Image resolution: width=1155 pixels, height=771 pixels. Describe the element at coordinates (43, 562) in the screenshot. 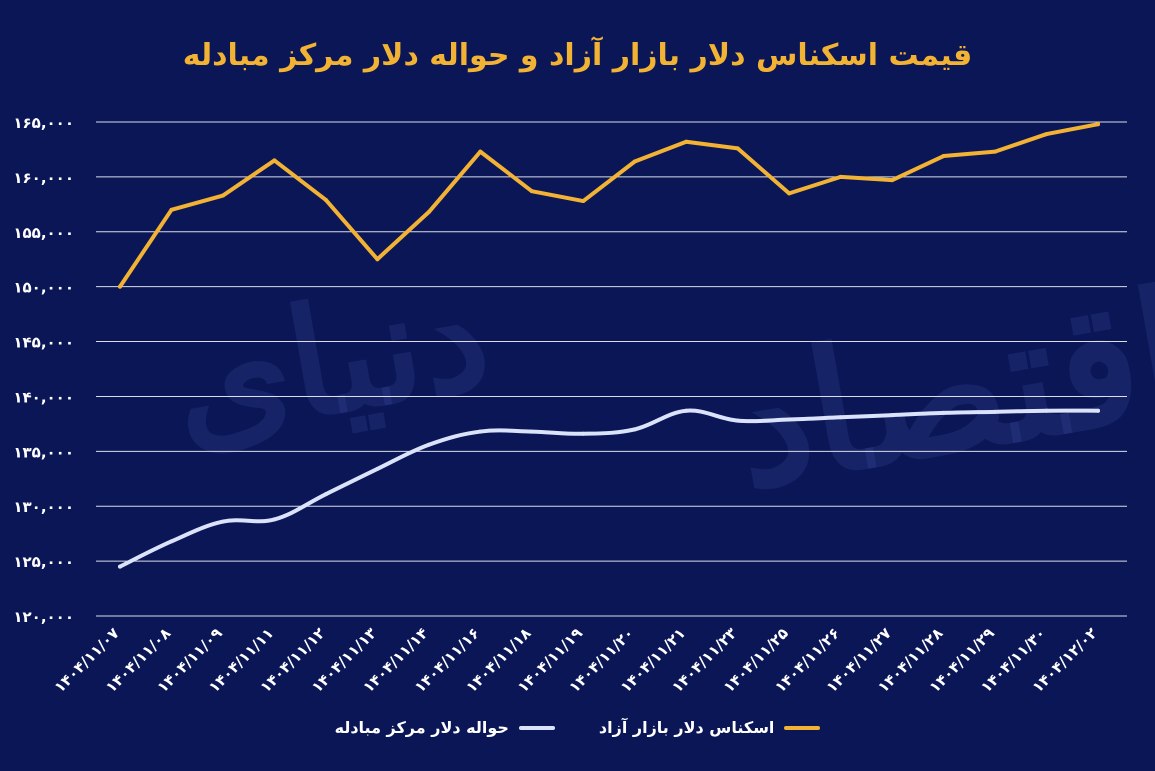

I see `y-tick-label-1: ۱۲۵,۰۰۰` at that location.